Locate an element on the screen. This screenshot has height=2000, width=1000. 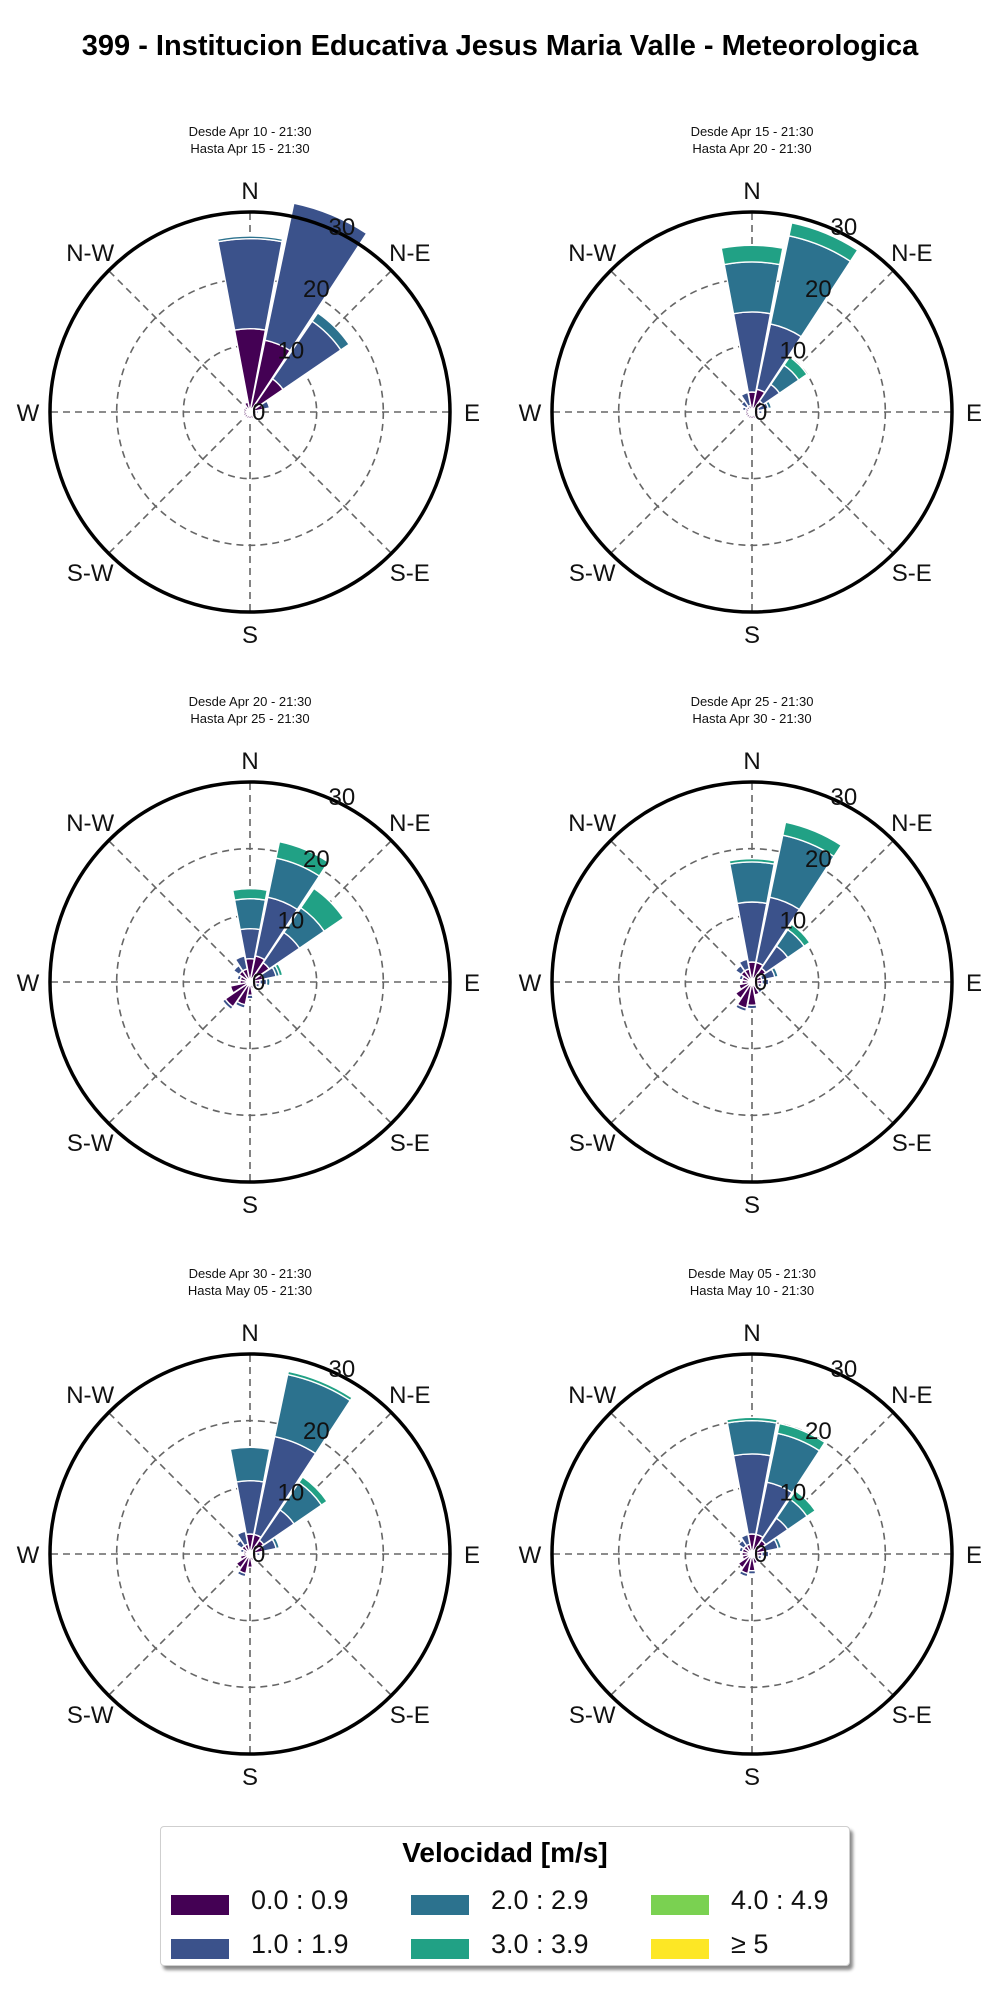
panel-title: Desde Apr 30 - 21:30 is located at coordinates (250, 1273).